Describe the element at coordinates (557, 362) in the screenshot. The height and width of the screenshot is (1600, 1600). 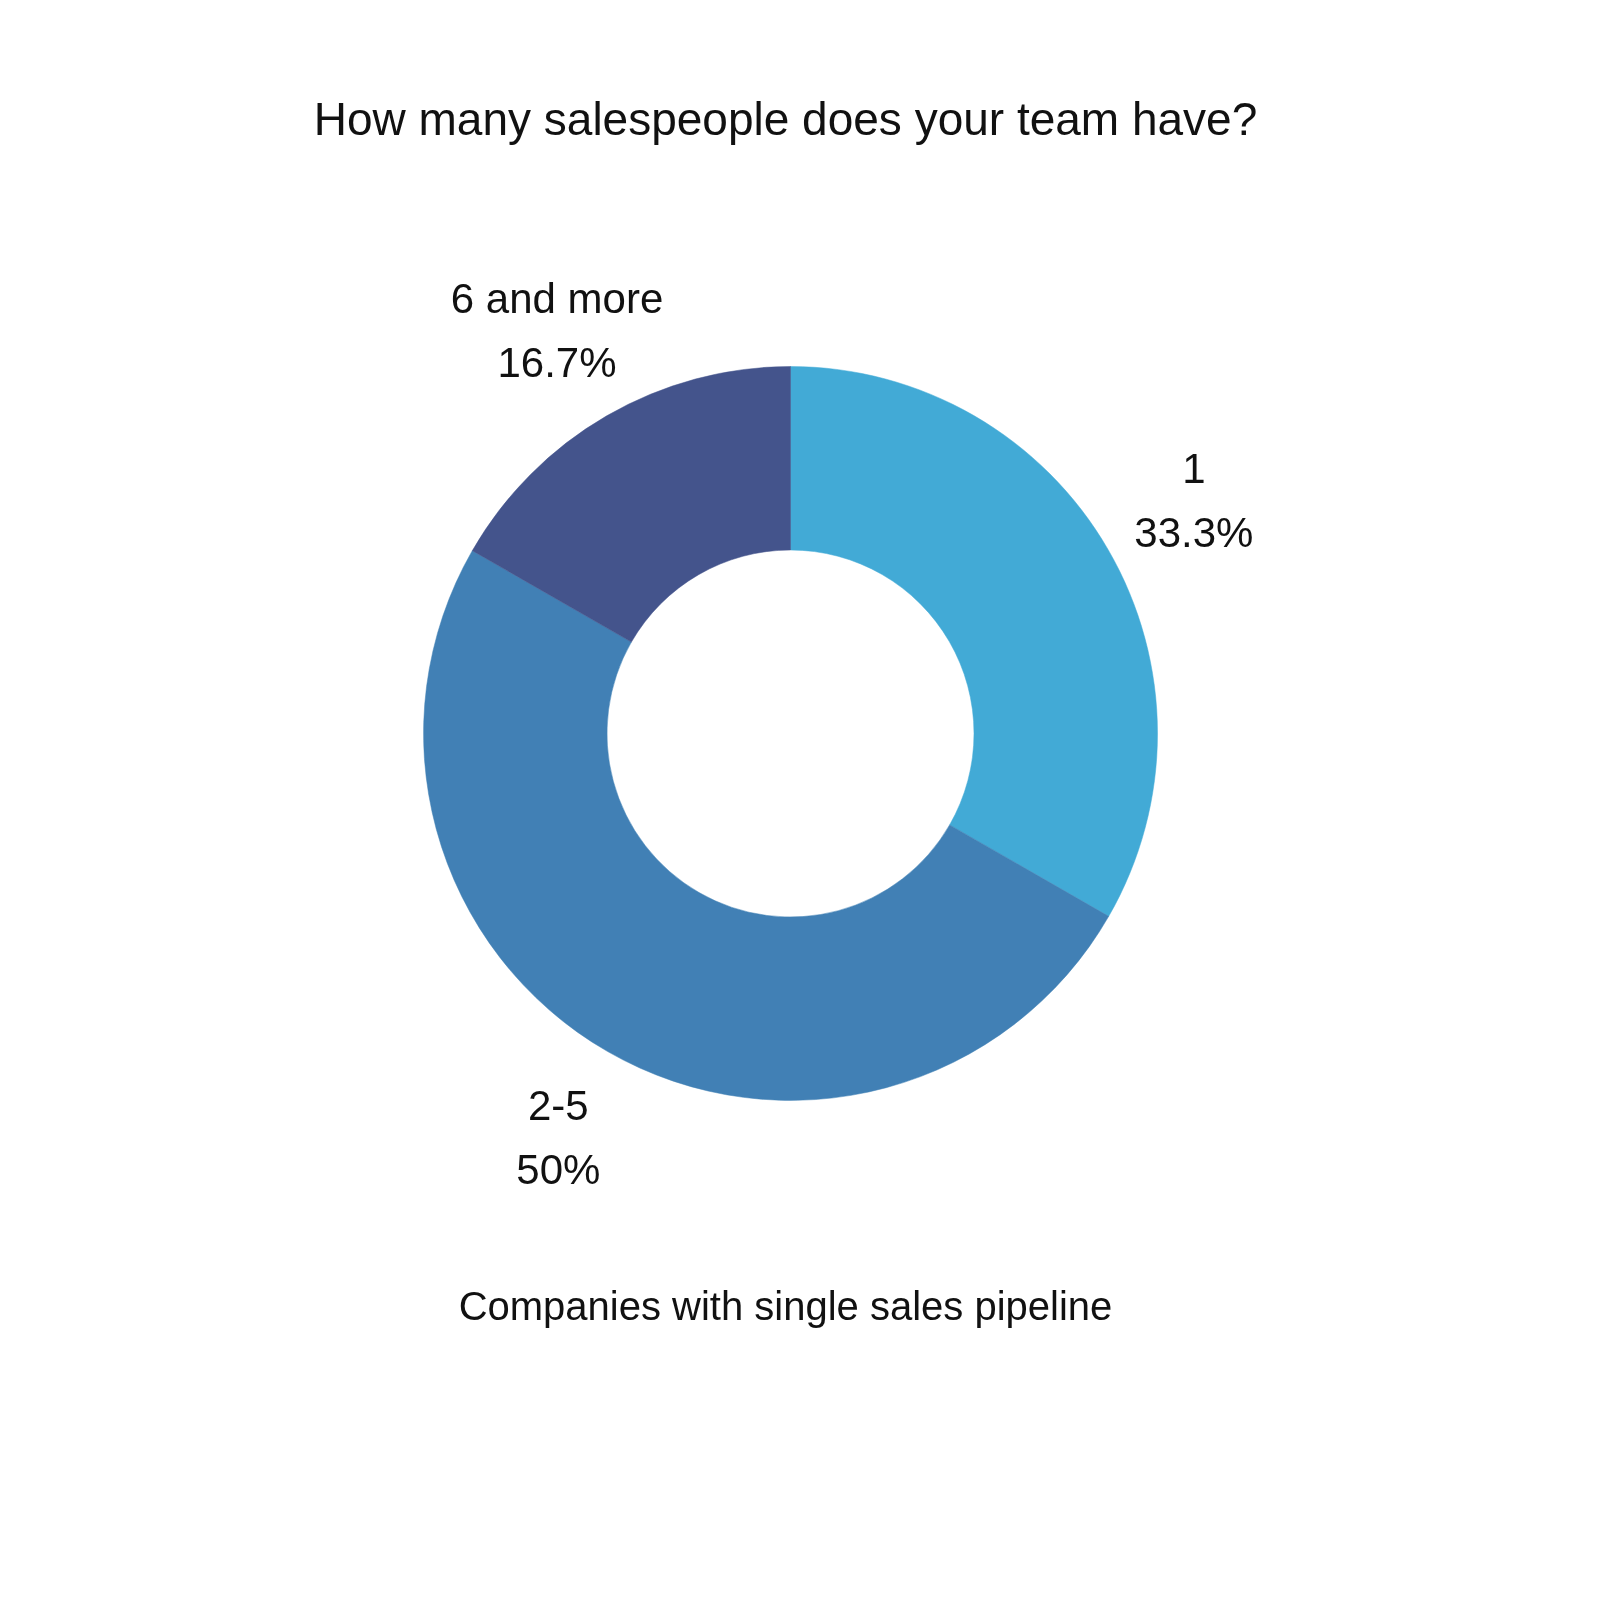
I see `data-label: 16.7%` at that location.